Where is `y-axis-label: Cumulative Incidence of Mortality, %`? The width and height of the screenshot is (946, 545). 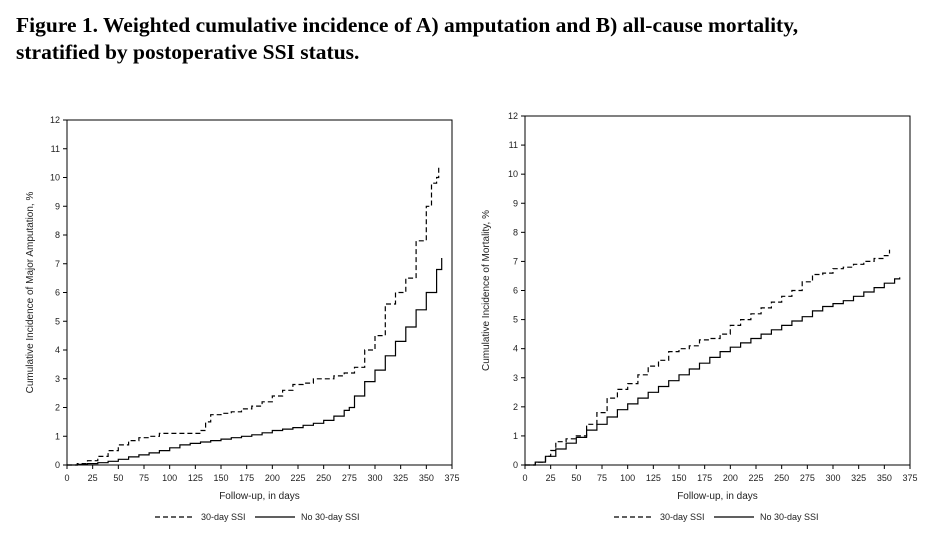
y-axis-label: Cumulative Incidence of Mortality, % is located at coordinates (486, 290).